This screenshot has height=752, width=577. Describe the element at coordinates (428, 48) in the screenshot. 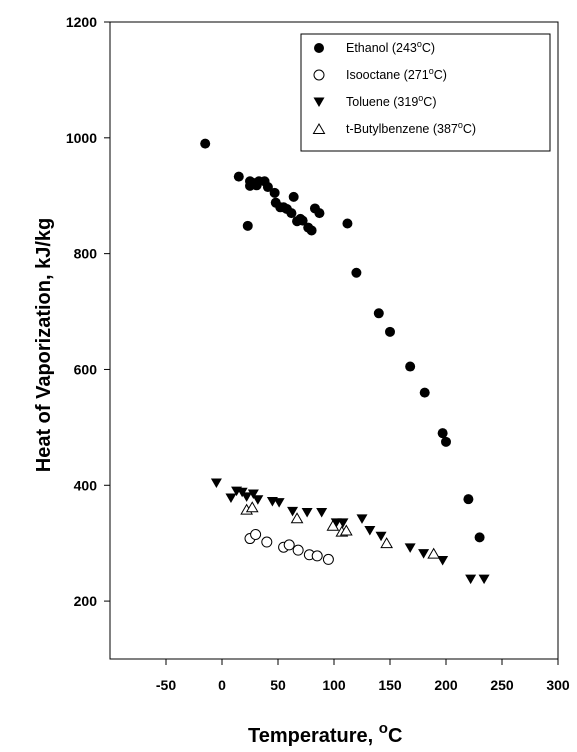

I see `legend-label-ethanol-tail: C)` at that location.